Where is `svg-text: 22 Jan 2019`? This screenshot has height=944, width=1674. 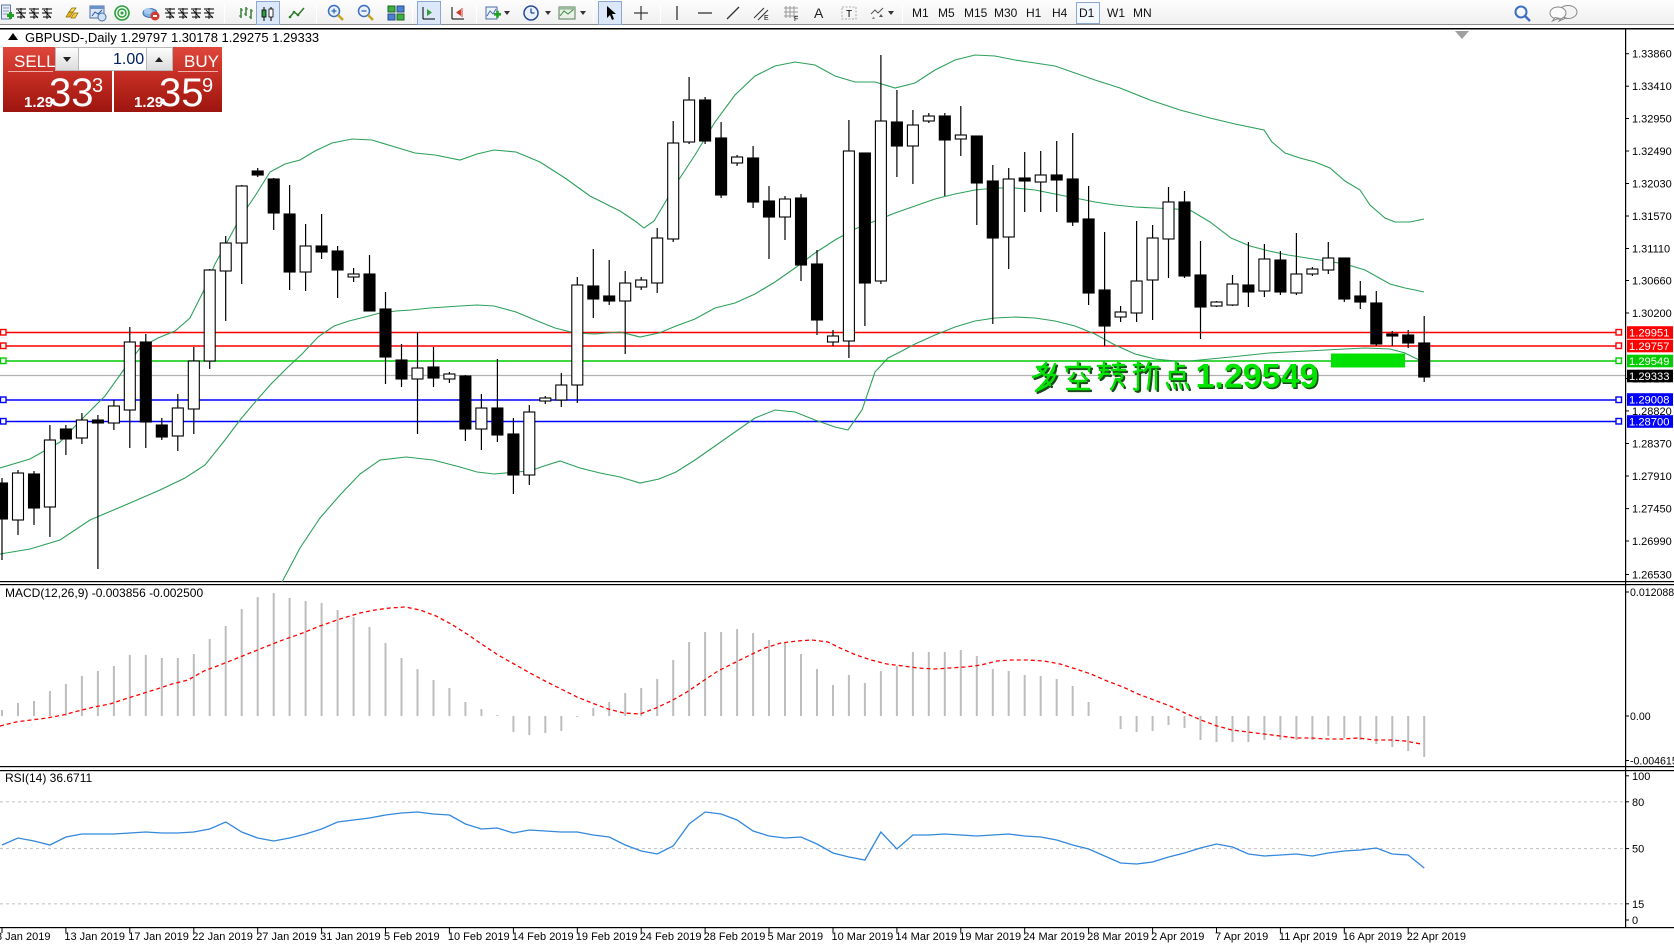
svg-text: 22 Jan 2019 is located at coordinates (222, 937).